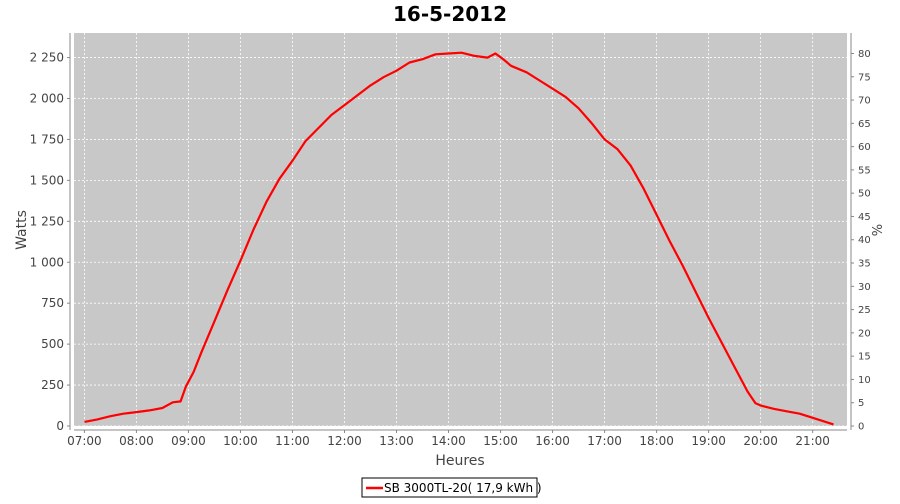  What do you see at coordinates (450, 14) in the screenshot?
I see `chart-title: 16-5-2012` at bounding box center [450, 14].